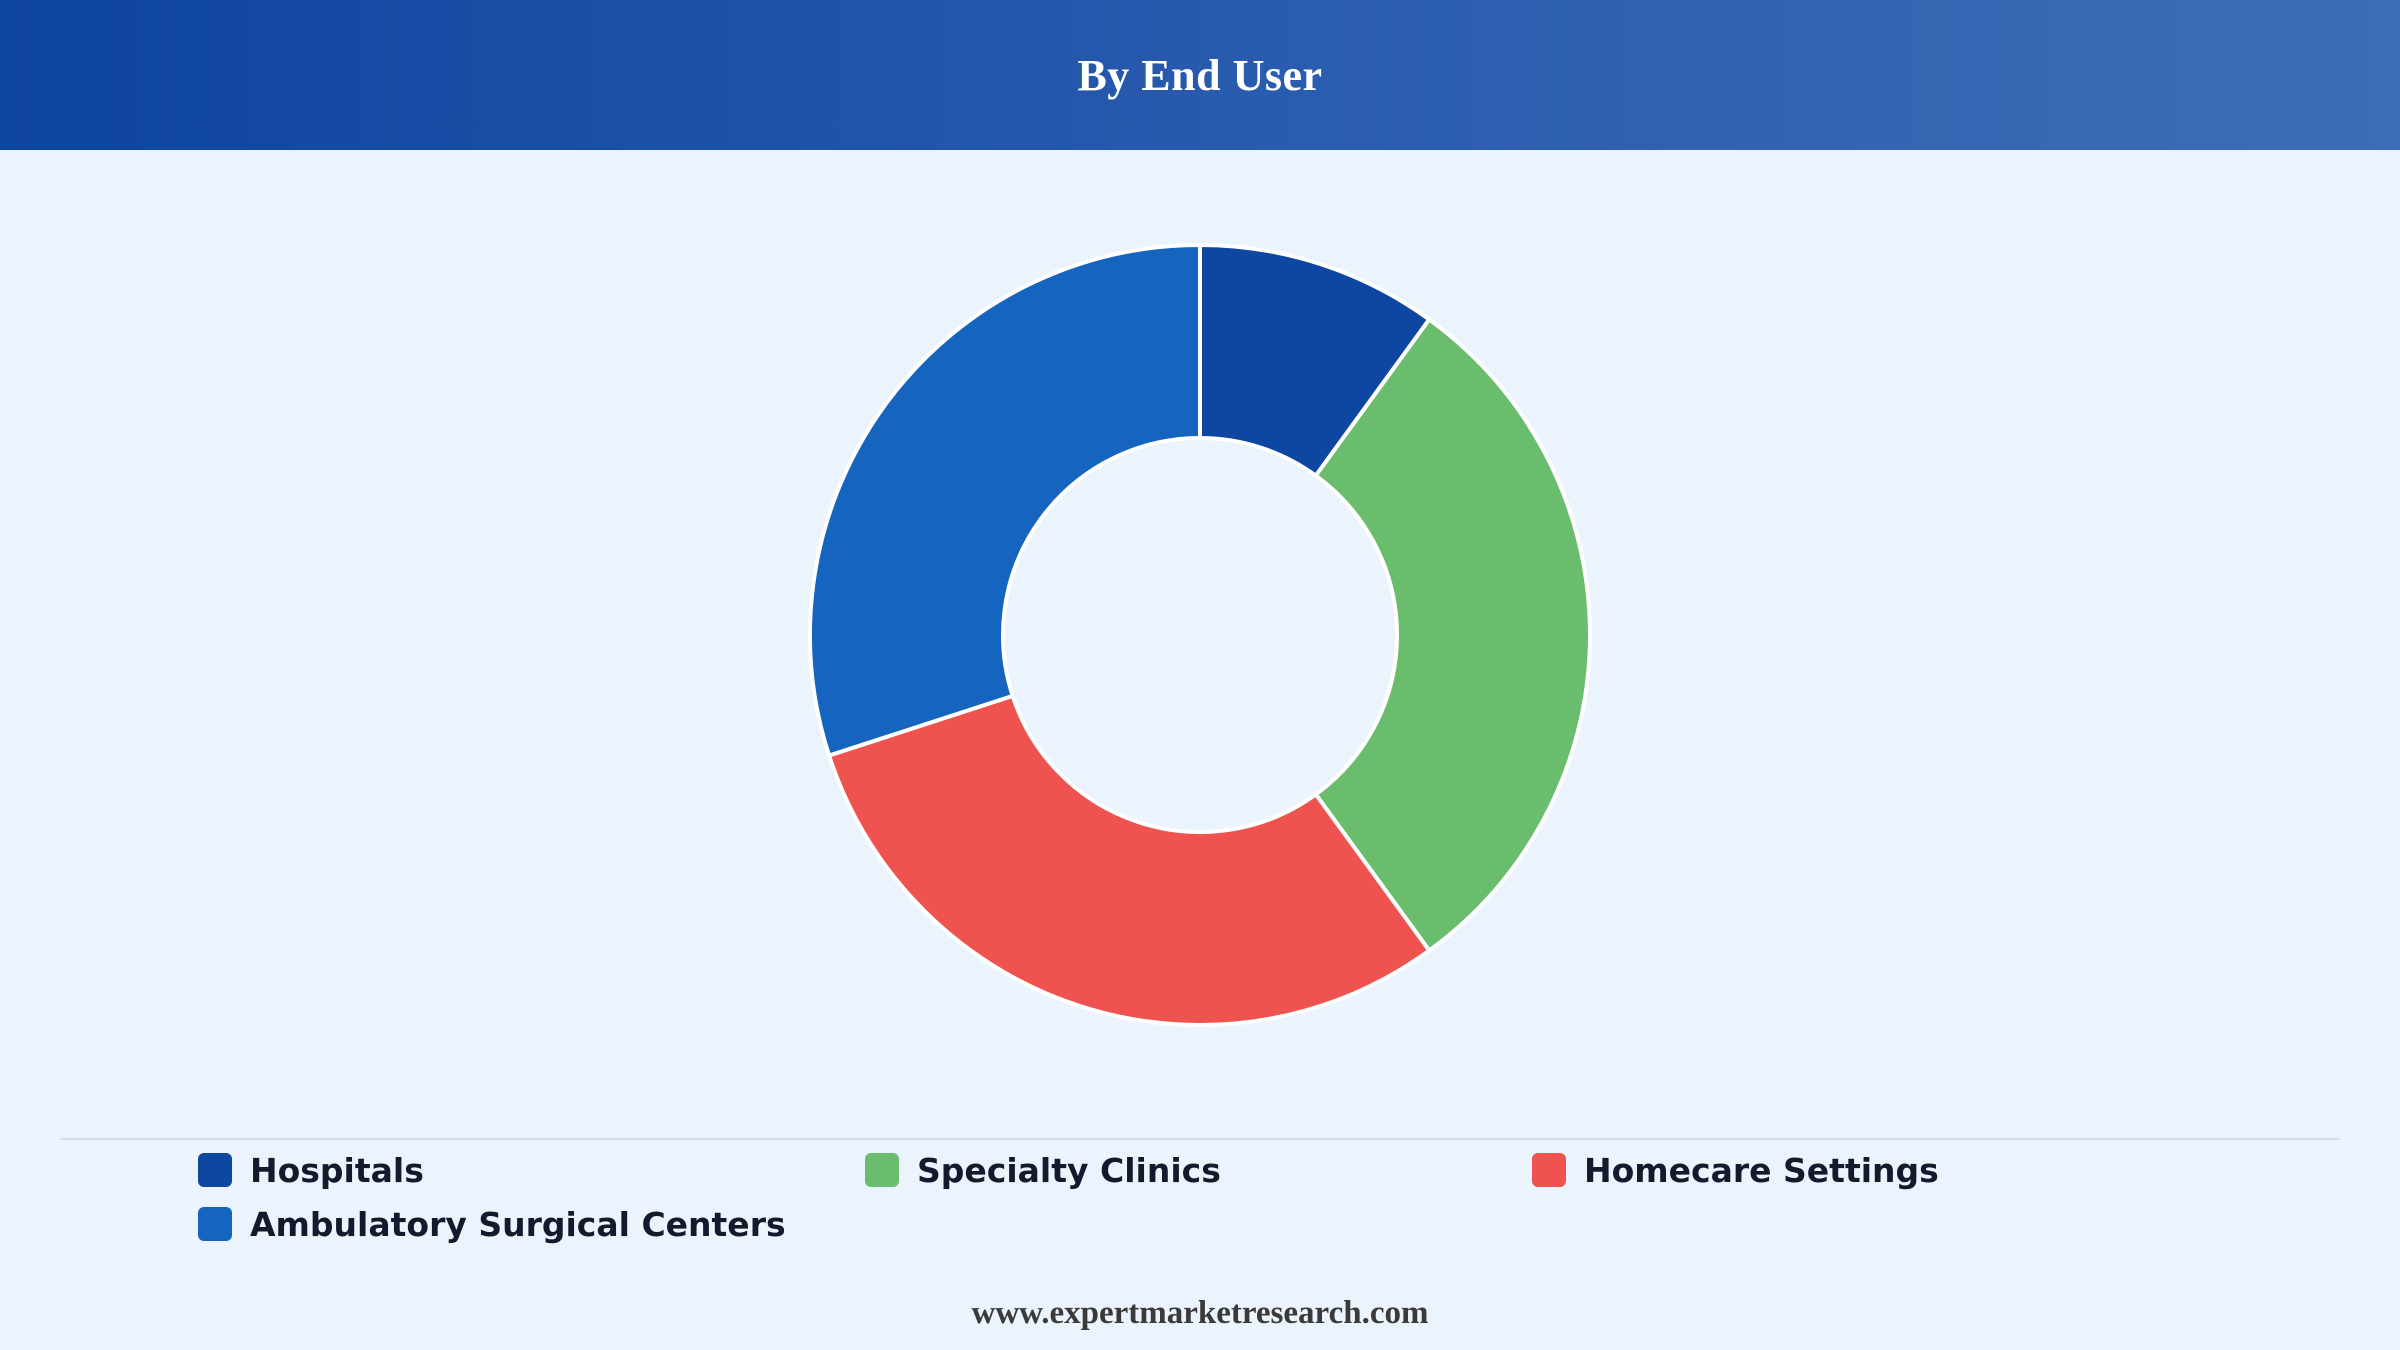 This screenshot has height=1350, width=2400. What do you see at coordinates (531, 1170) in the screenshot?
I see `legend-item-hospitals: Hospitals` at bounding box center [531, 1170].